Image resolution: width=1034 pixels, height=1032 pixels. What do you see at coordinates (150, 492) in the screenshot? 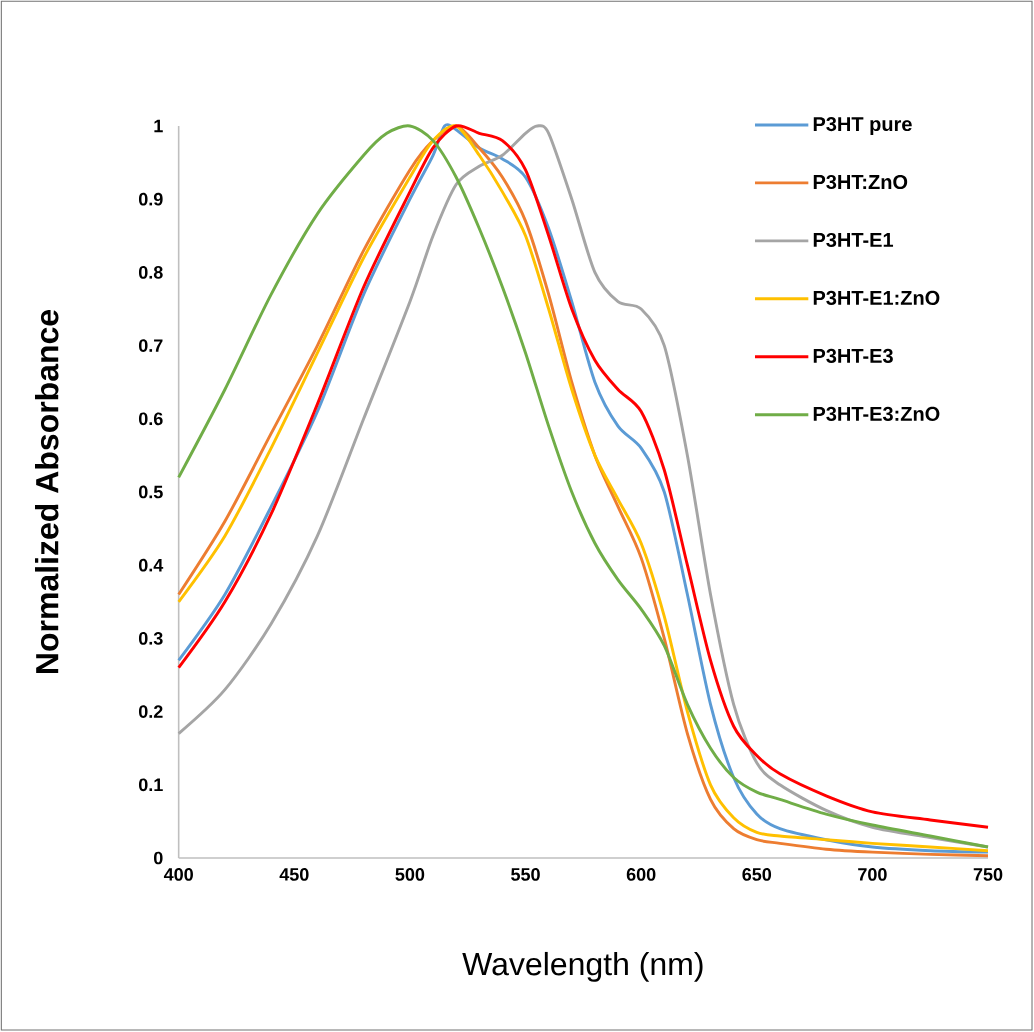
I see `y-tick-label: 0.5` at bounding box center [150, 492].